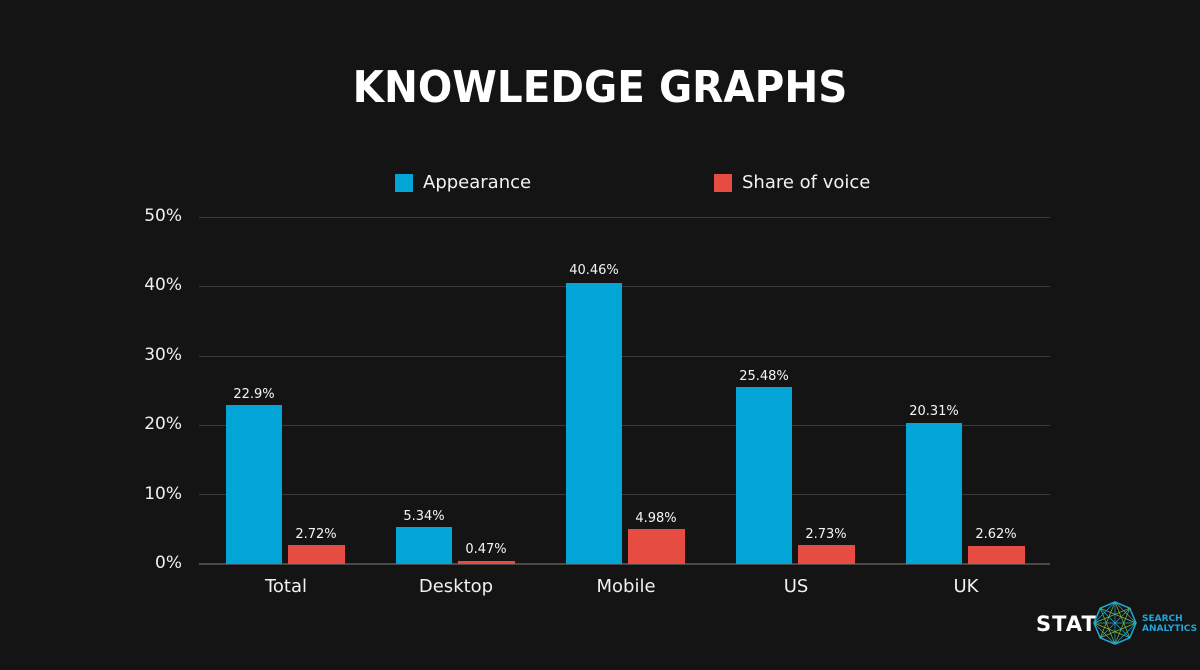  I want to click on logo-tagline: SEARCH ANALYTICS, so click(1169, 624).